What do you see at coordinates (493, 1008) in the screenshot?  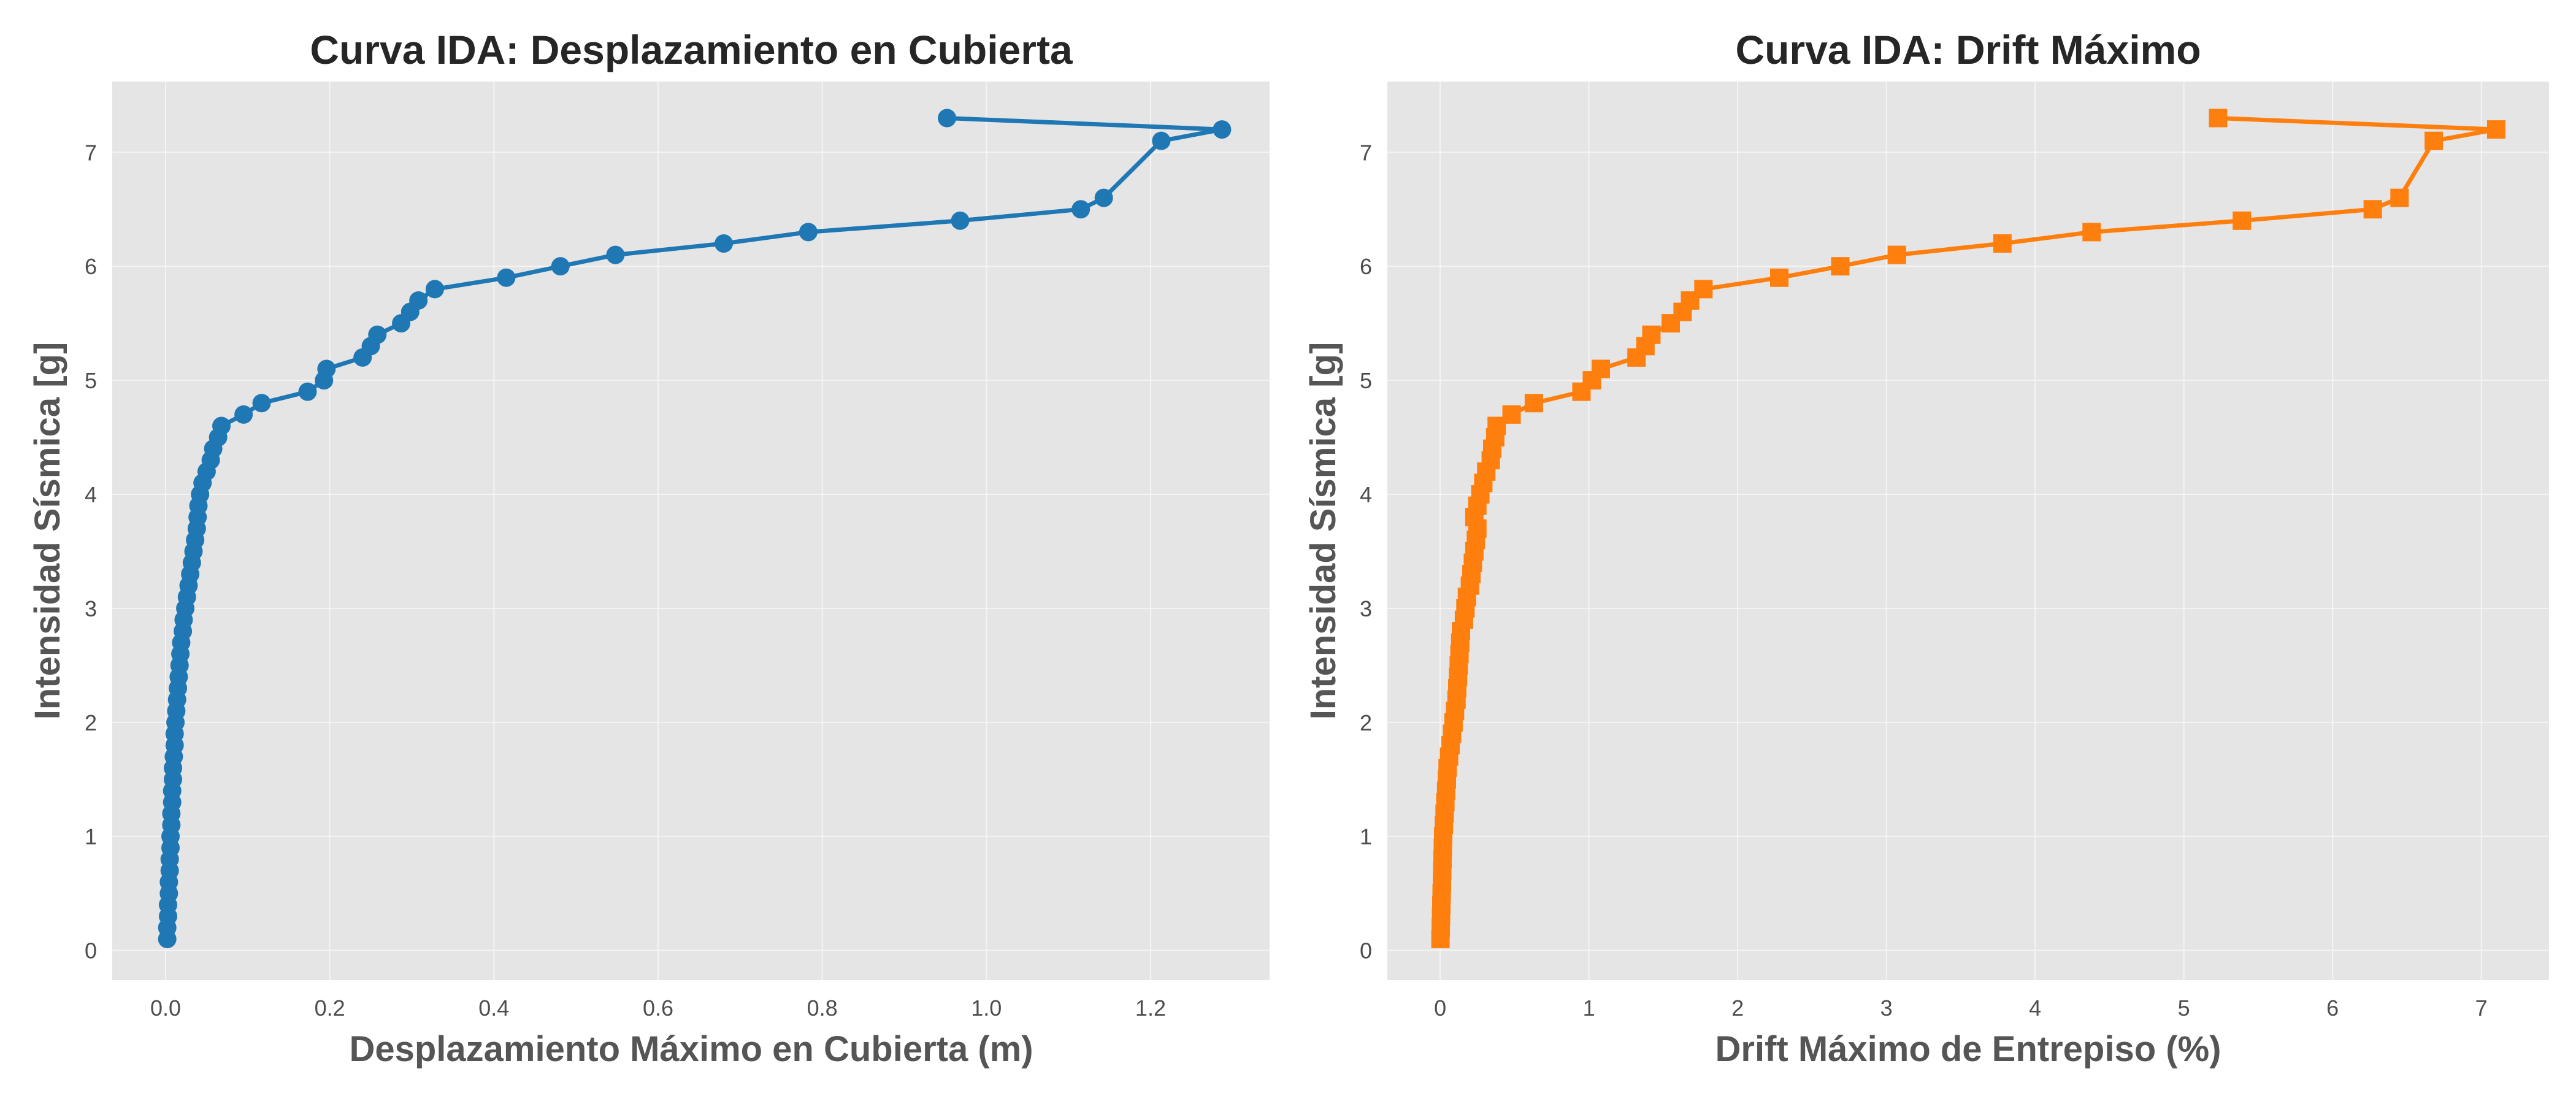 I see `x-tick-label: 0.4` at bounding box center [493, 1008].